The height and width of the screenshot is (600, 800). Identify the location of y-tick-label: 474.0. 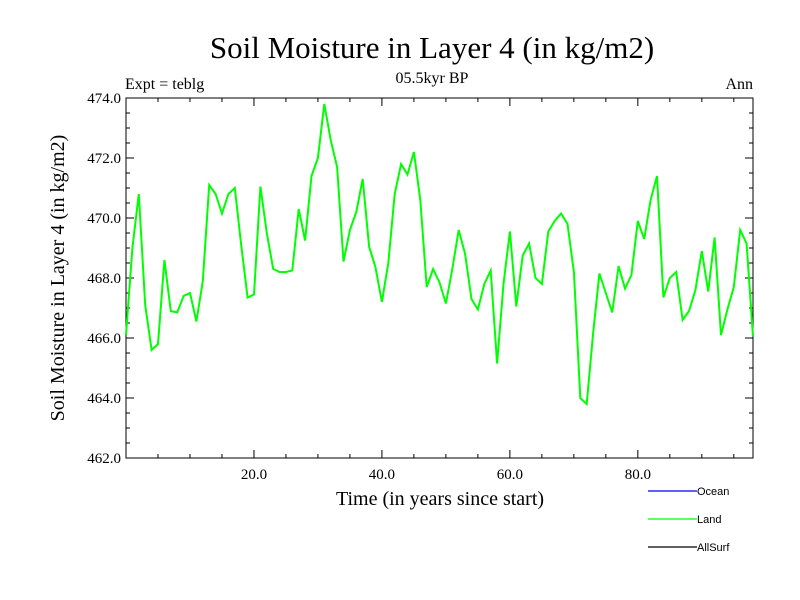
(104, 99).